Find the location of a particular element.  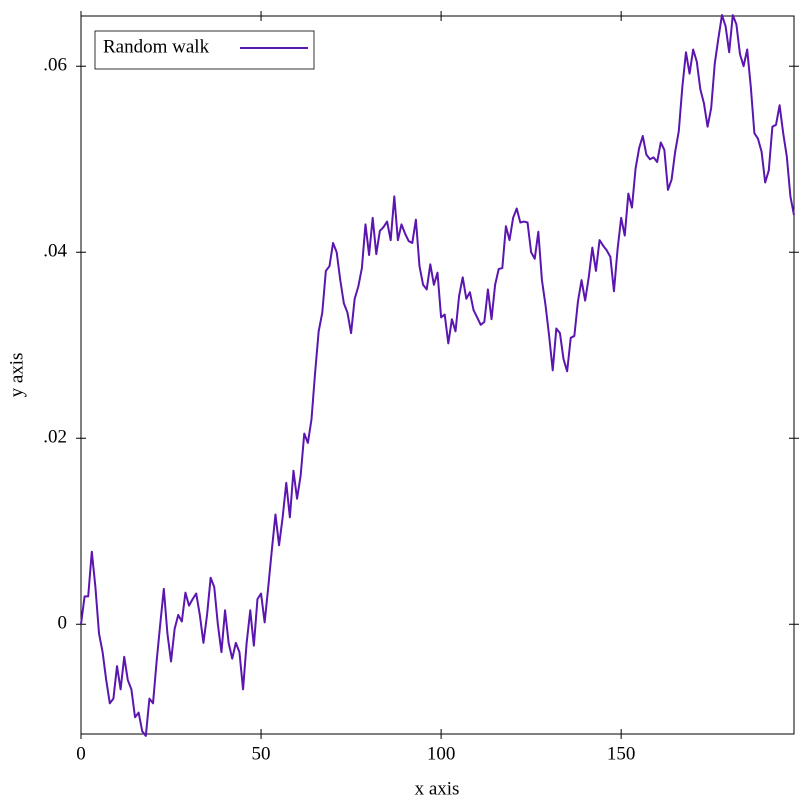

y-tick-label: .04 is located at coordinates (55, 251).